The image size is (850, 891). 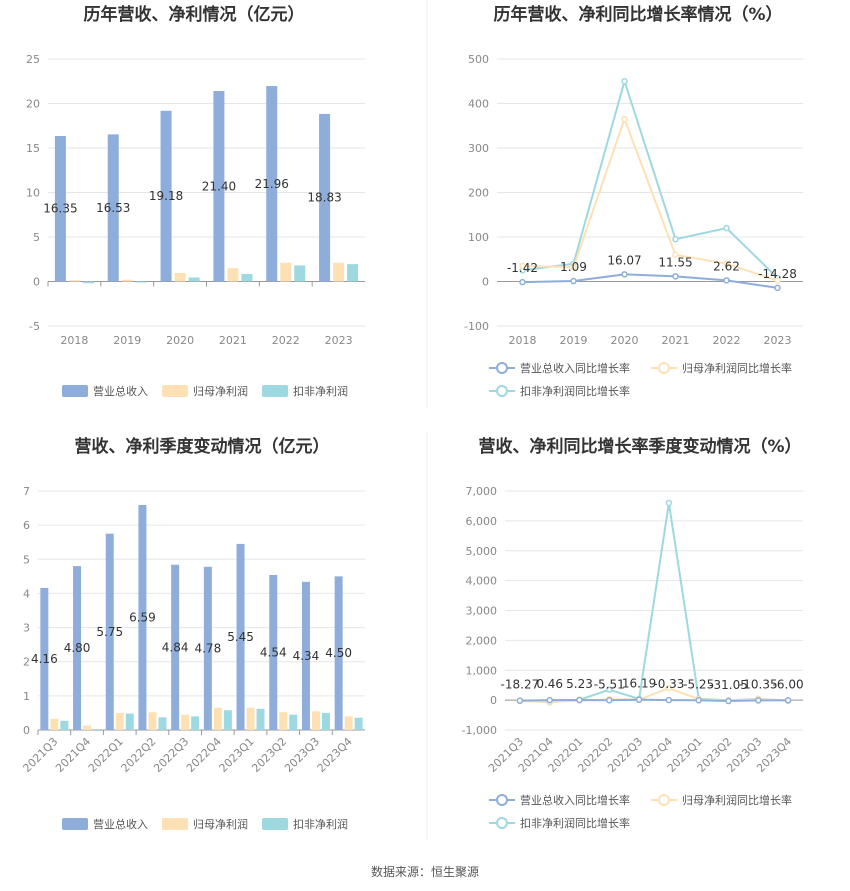 I want to click on legend-label-1: 归母净利润, so click(x=220, y=391).